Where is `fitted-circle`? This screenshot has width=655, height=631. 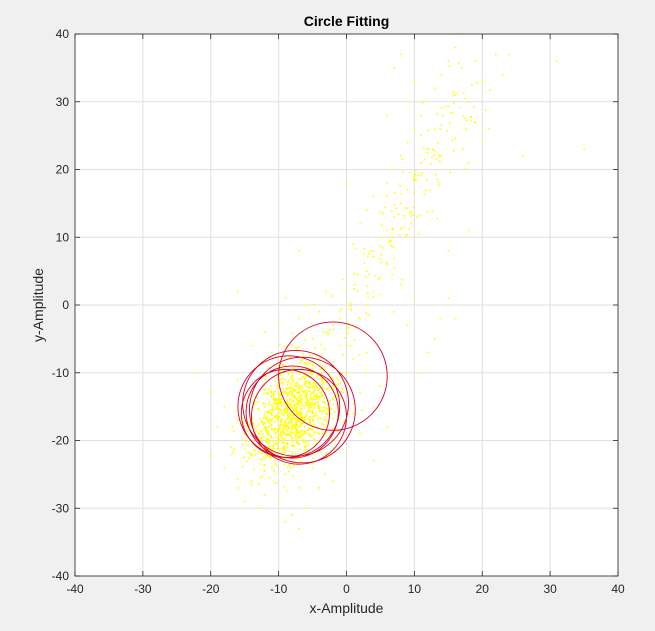
fitted-circle is located at coordinates (292, 412).